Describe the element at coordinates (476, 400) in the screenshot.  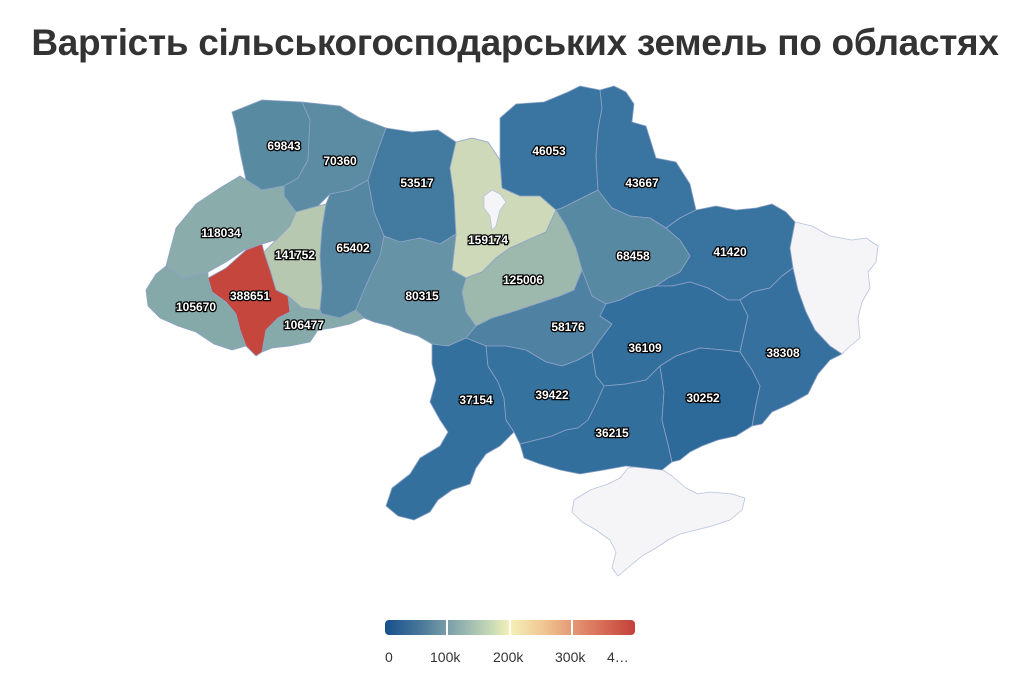
I see `region-value-label: 37154` at that location.